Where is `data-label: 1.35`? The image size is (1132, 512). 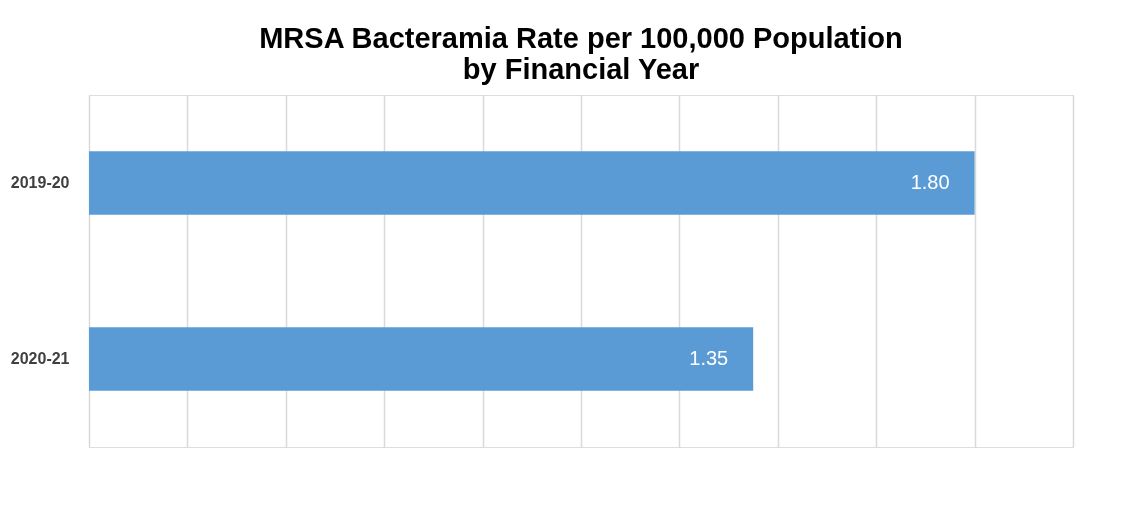
data-label: 1.35 is located at coordinates (709, 358).